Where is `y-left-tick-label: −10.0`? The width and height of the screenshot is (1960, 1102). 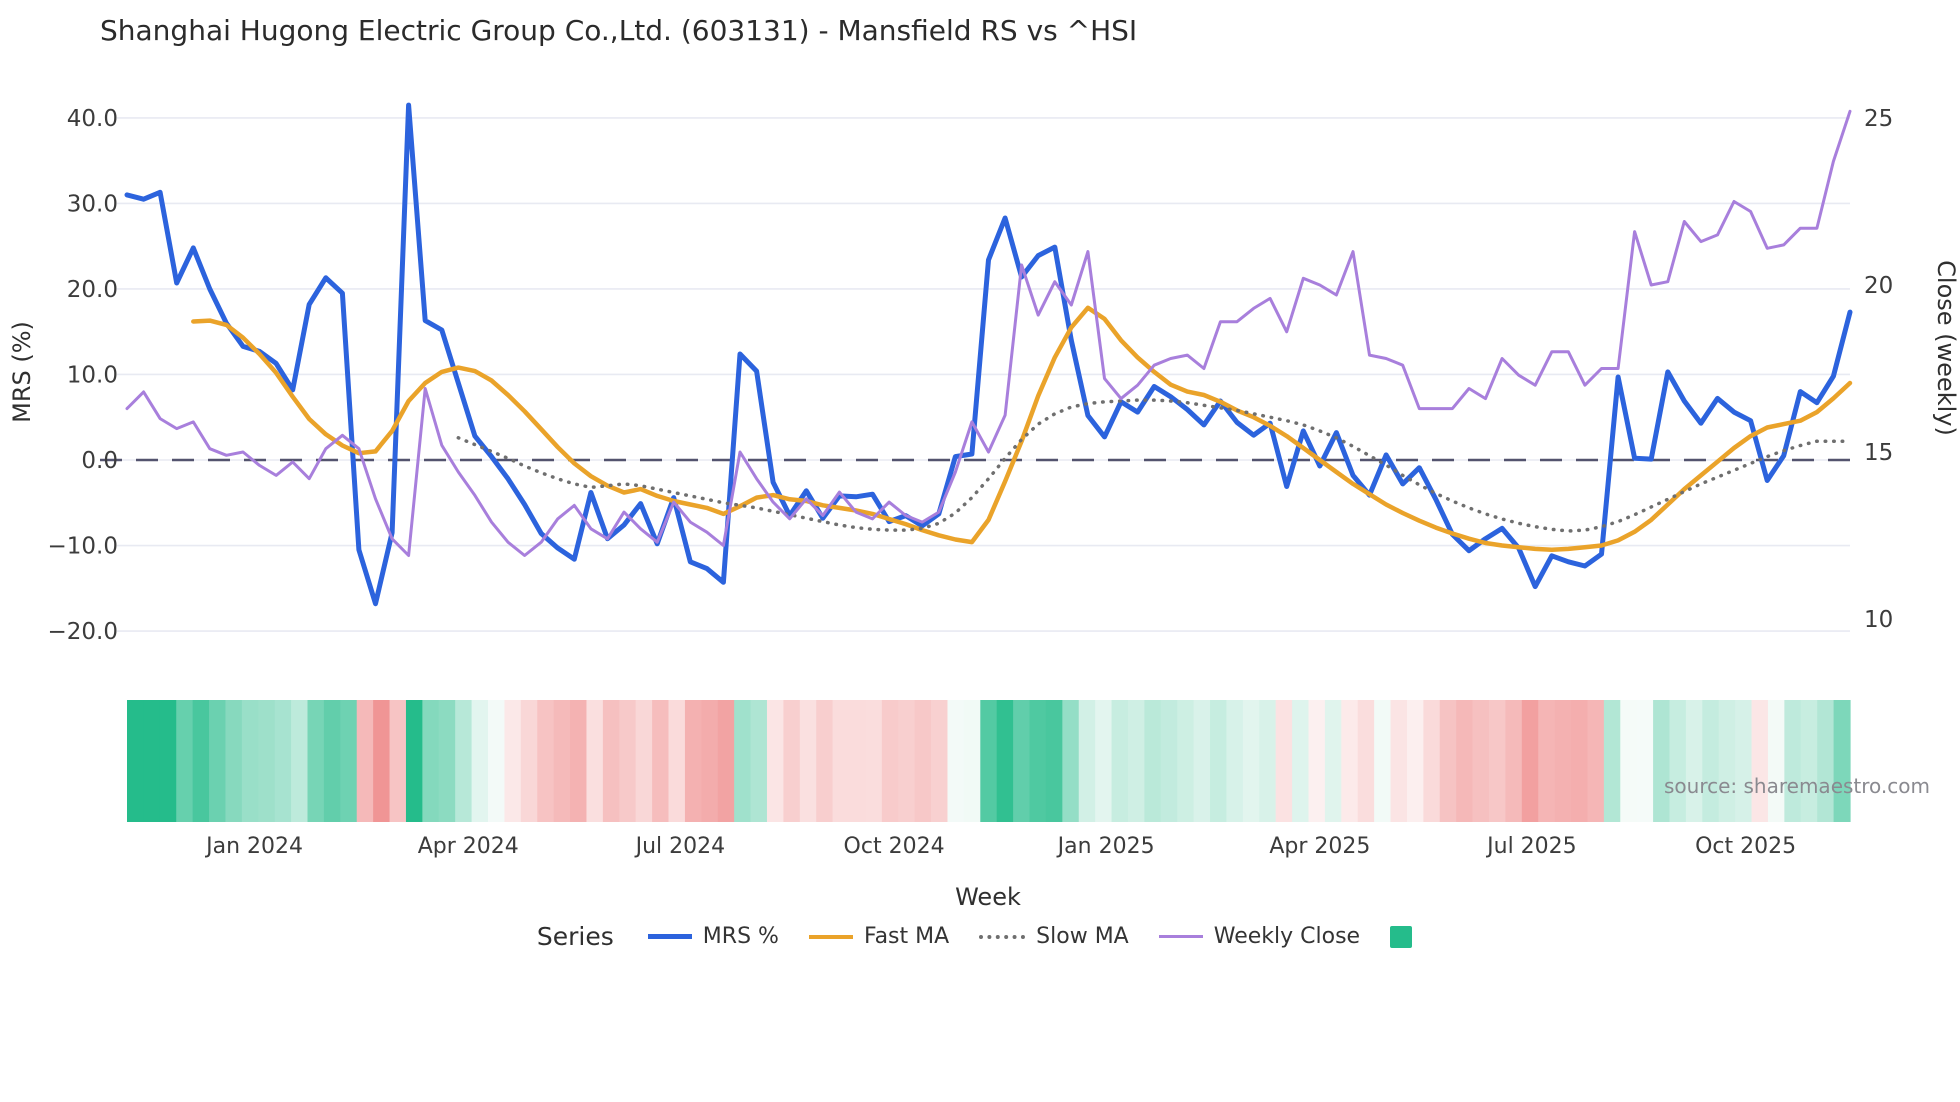
y-left-tick-label: −10.0 is located at coordinates (83, 547).